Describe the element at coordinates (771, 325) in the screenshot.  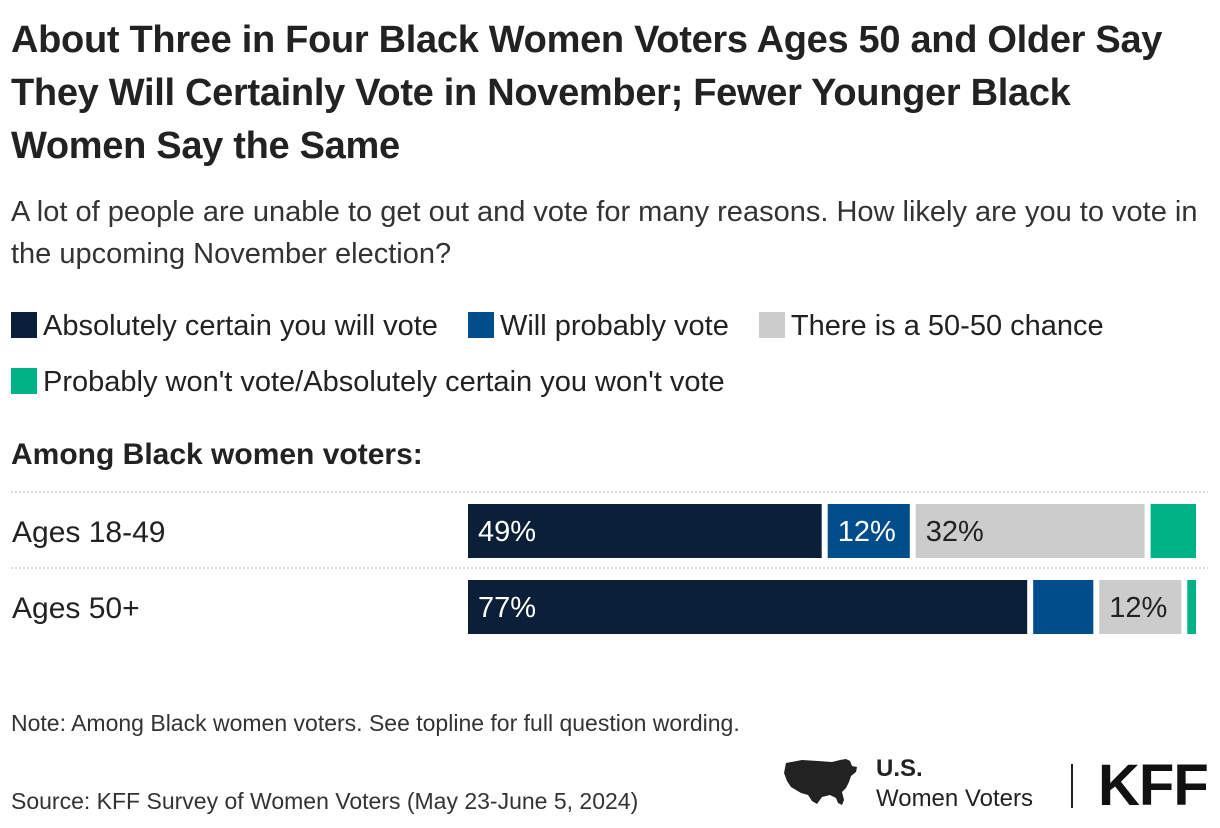
I see `legend-swatch-fifty-fifty` at that location.